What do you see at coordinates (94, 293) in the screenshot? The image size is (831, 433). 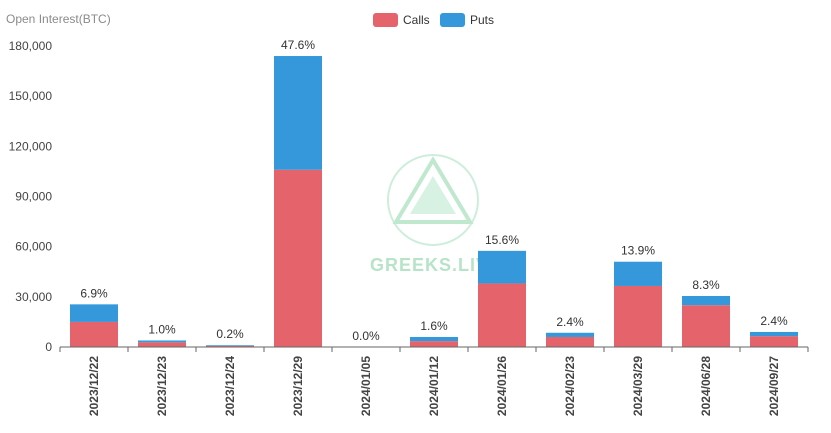 I see `data-label: 6.9%` at bounding box center [94, 293].